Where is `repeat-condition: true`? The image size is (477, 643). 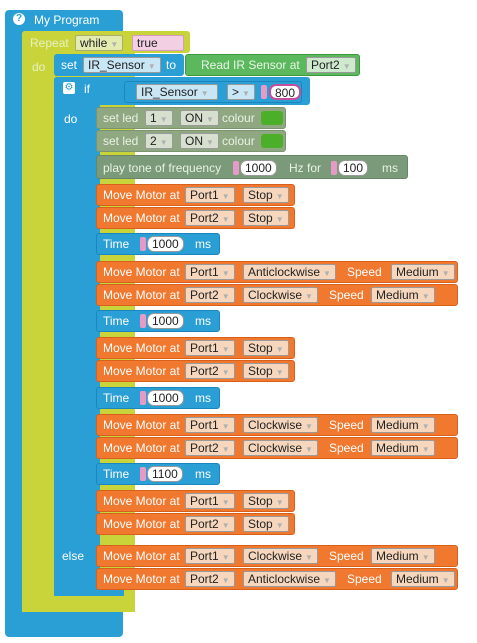
repeat-condition: true is located at coordinates (158, 43).